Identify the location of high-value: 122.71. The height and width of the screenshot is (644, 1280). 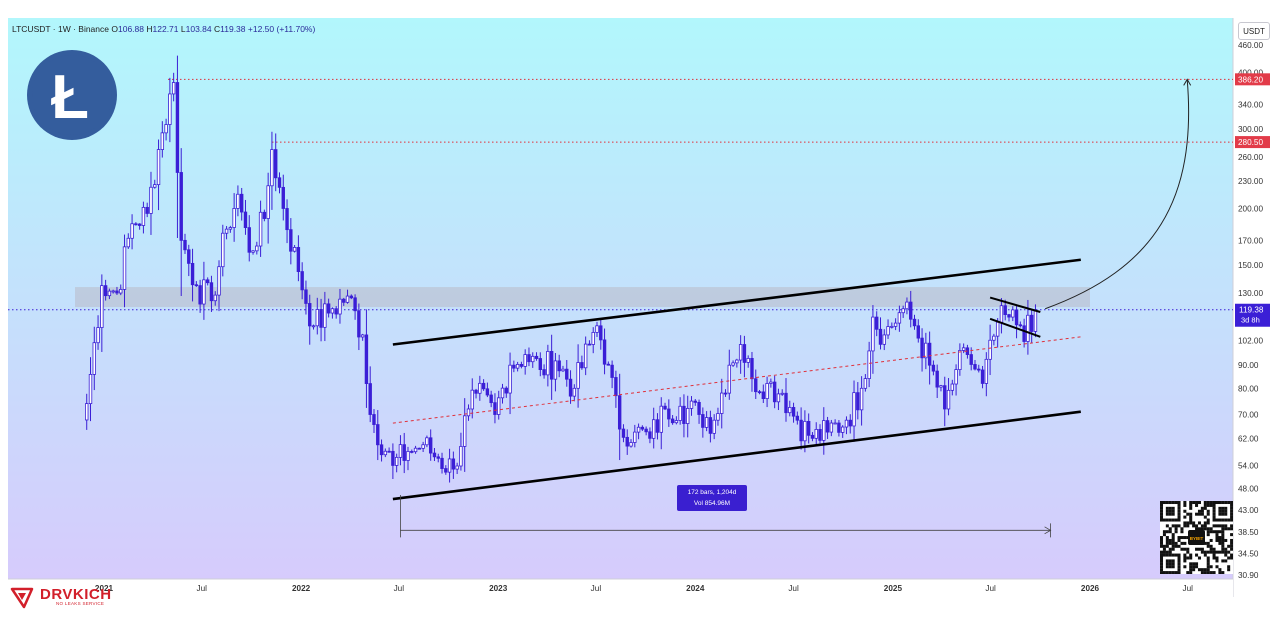
(165, 29).